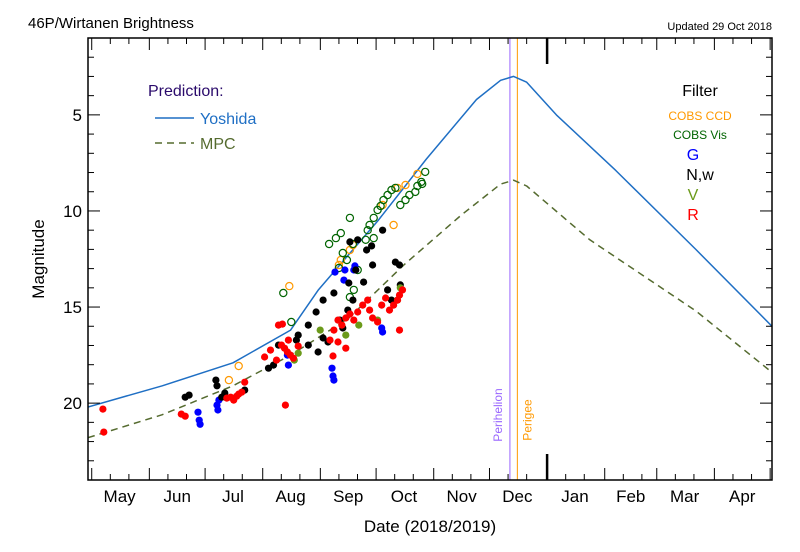  I want to click on series-n-w, so click(292, 313).